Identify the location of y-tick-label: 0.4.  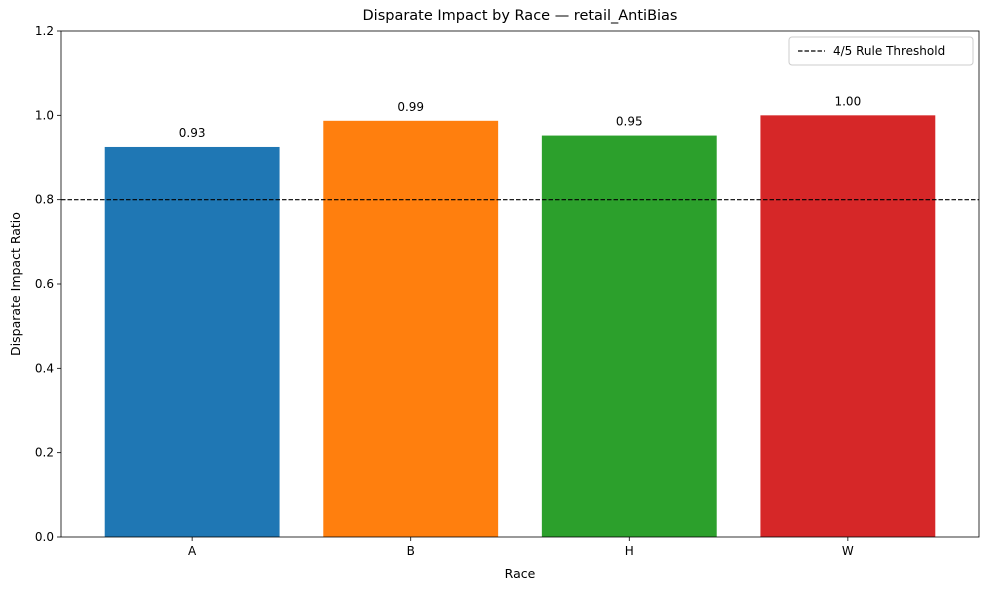
(44, 368).